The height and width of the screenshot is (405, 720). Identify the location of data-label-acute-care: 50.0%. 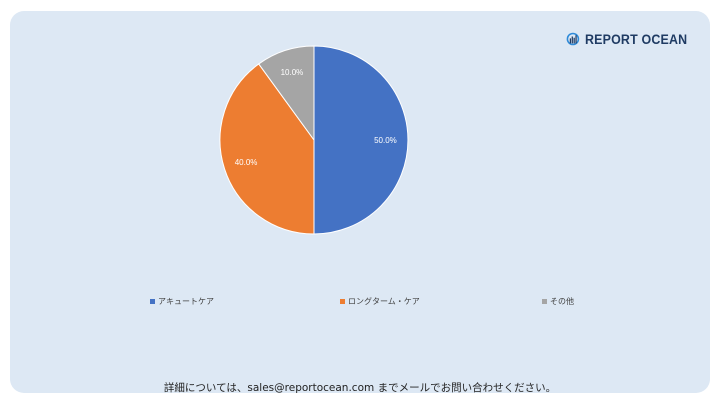
(385, 140).